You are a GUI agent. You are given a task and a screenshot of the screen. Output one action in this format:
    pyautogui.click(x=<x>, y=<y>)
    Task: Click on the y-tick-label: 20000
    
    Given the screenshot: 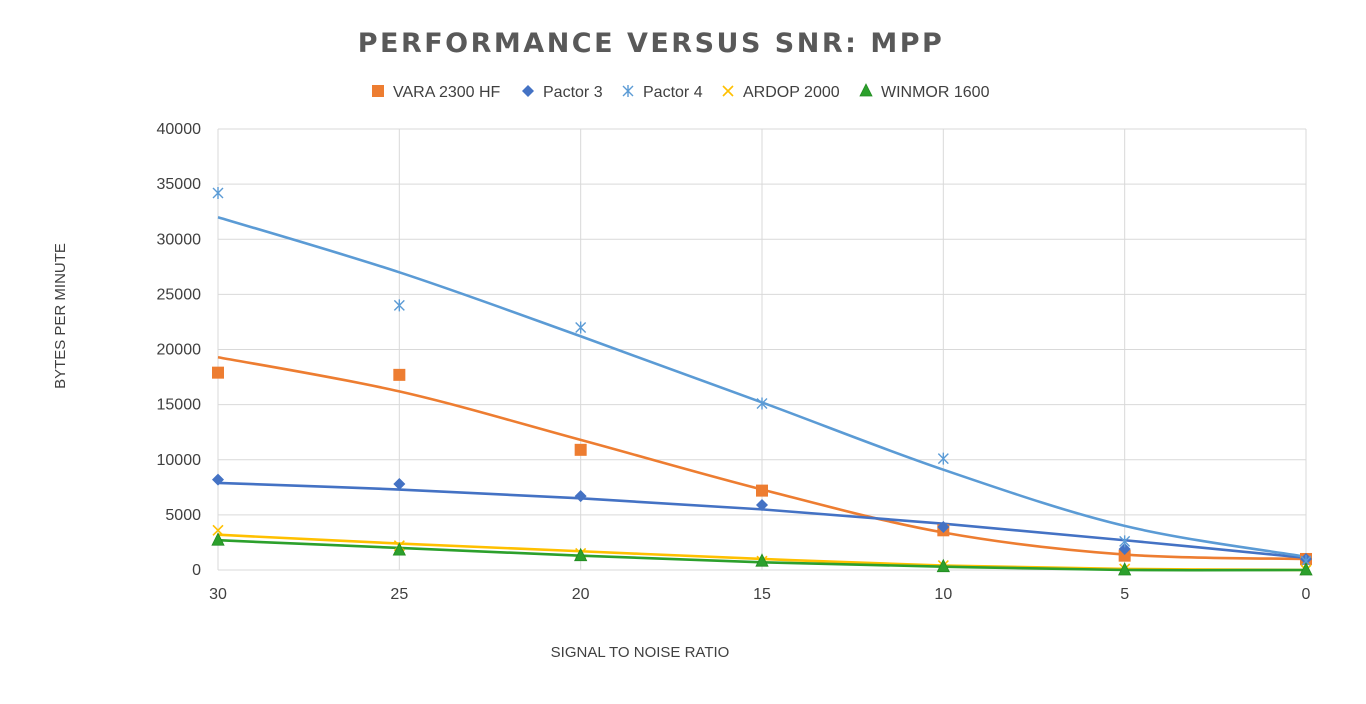 What is the action you would take?
    pyautogui.click(x=179, y=350)
    